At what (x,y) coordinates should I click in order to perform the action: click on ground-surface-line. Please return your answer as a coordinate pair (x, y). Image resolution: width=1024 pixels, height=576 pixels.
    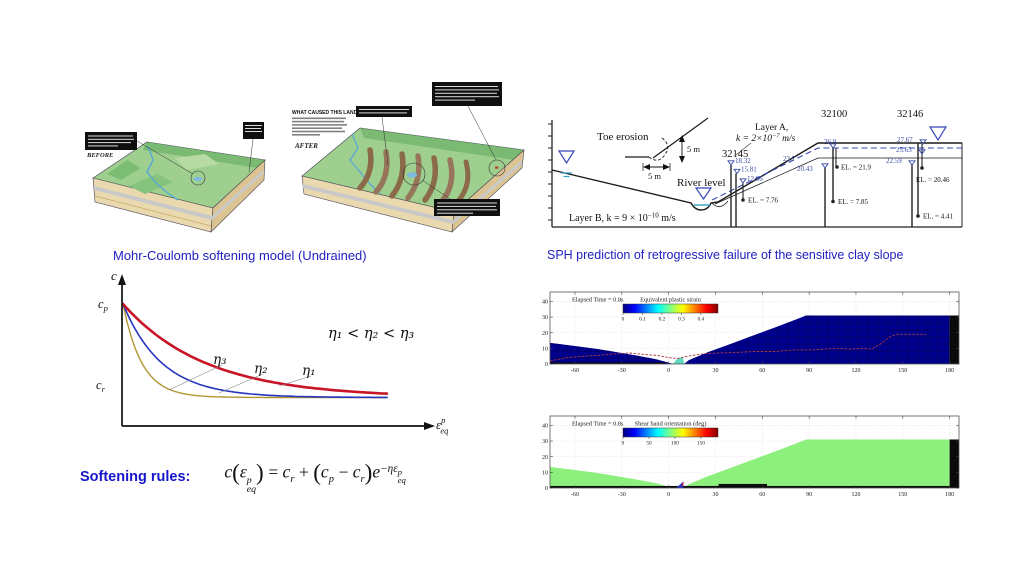
    Looking at the image, I should click on (756, 176).